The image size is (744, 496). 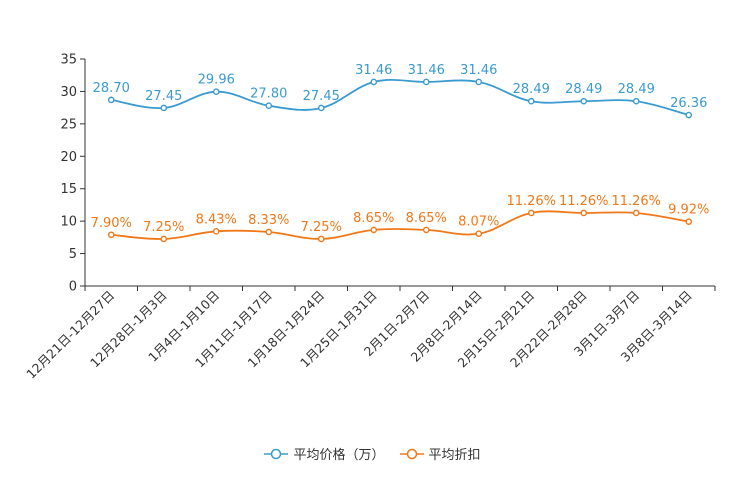 I want to click on x-tick-label: 12月21日-12月27日, so click(x=70, y=335).